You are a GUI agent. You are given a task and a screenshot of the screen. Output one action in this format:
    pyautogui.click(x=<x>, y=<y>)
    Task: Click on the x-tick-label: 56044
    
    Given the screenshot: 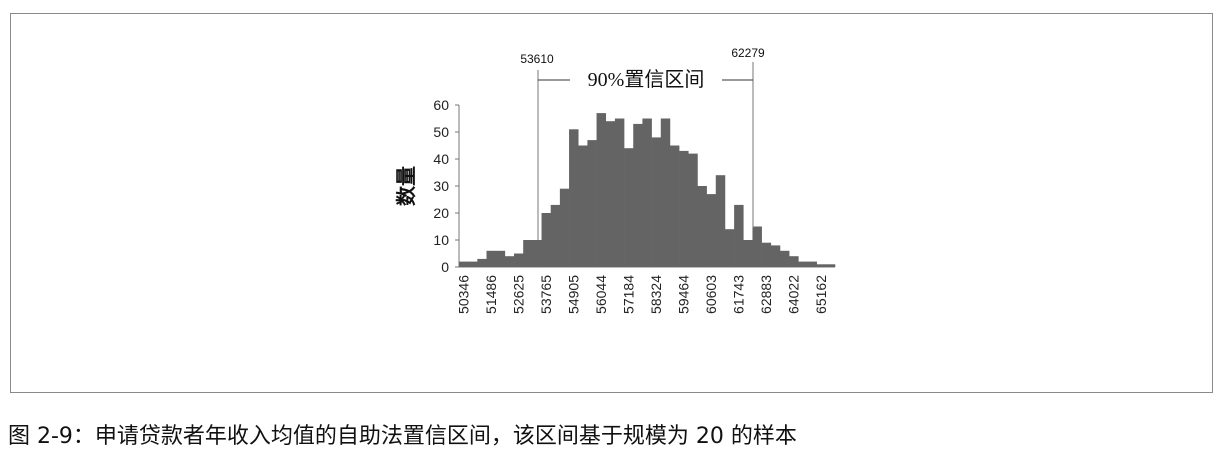 What is the action you would take?
    pyautogui.click(x=601, y=294)
    